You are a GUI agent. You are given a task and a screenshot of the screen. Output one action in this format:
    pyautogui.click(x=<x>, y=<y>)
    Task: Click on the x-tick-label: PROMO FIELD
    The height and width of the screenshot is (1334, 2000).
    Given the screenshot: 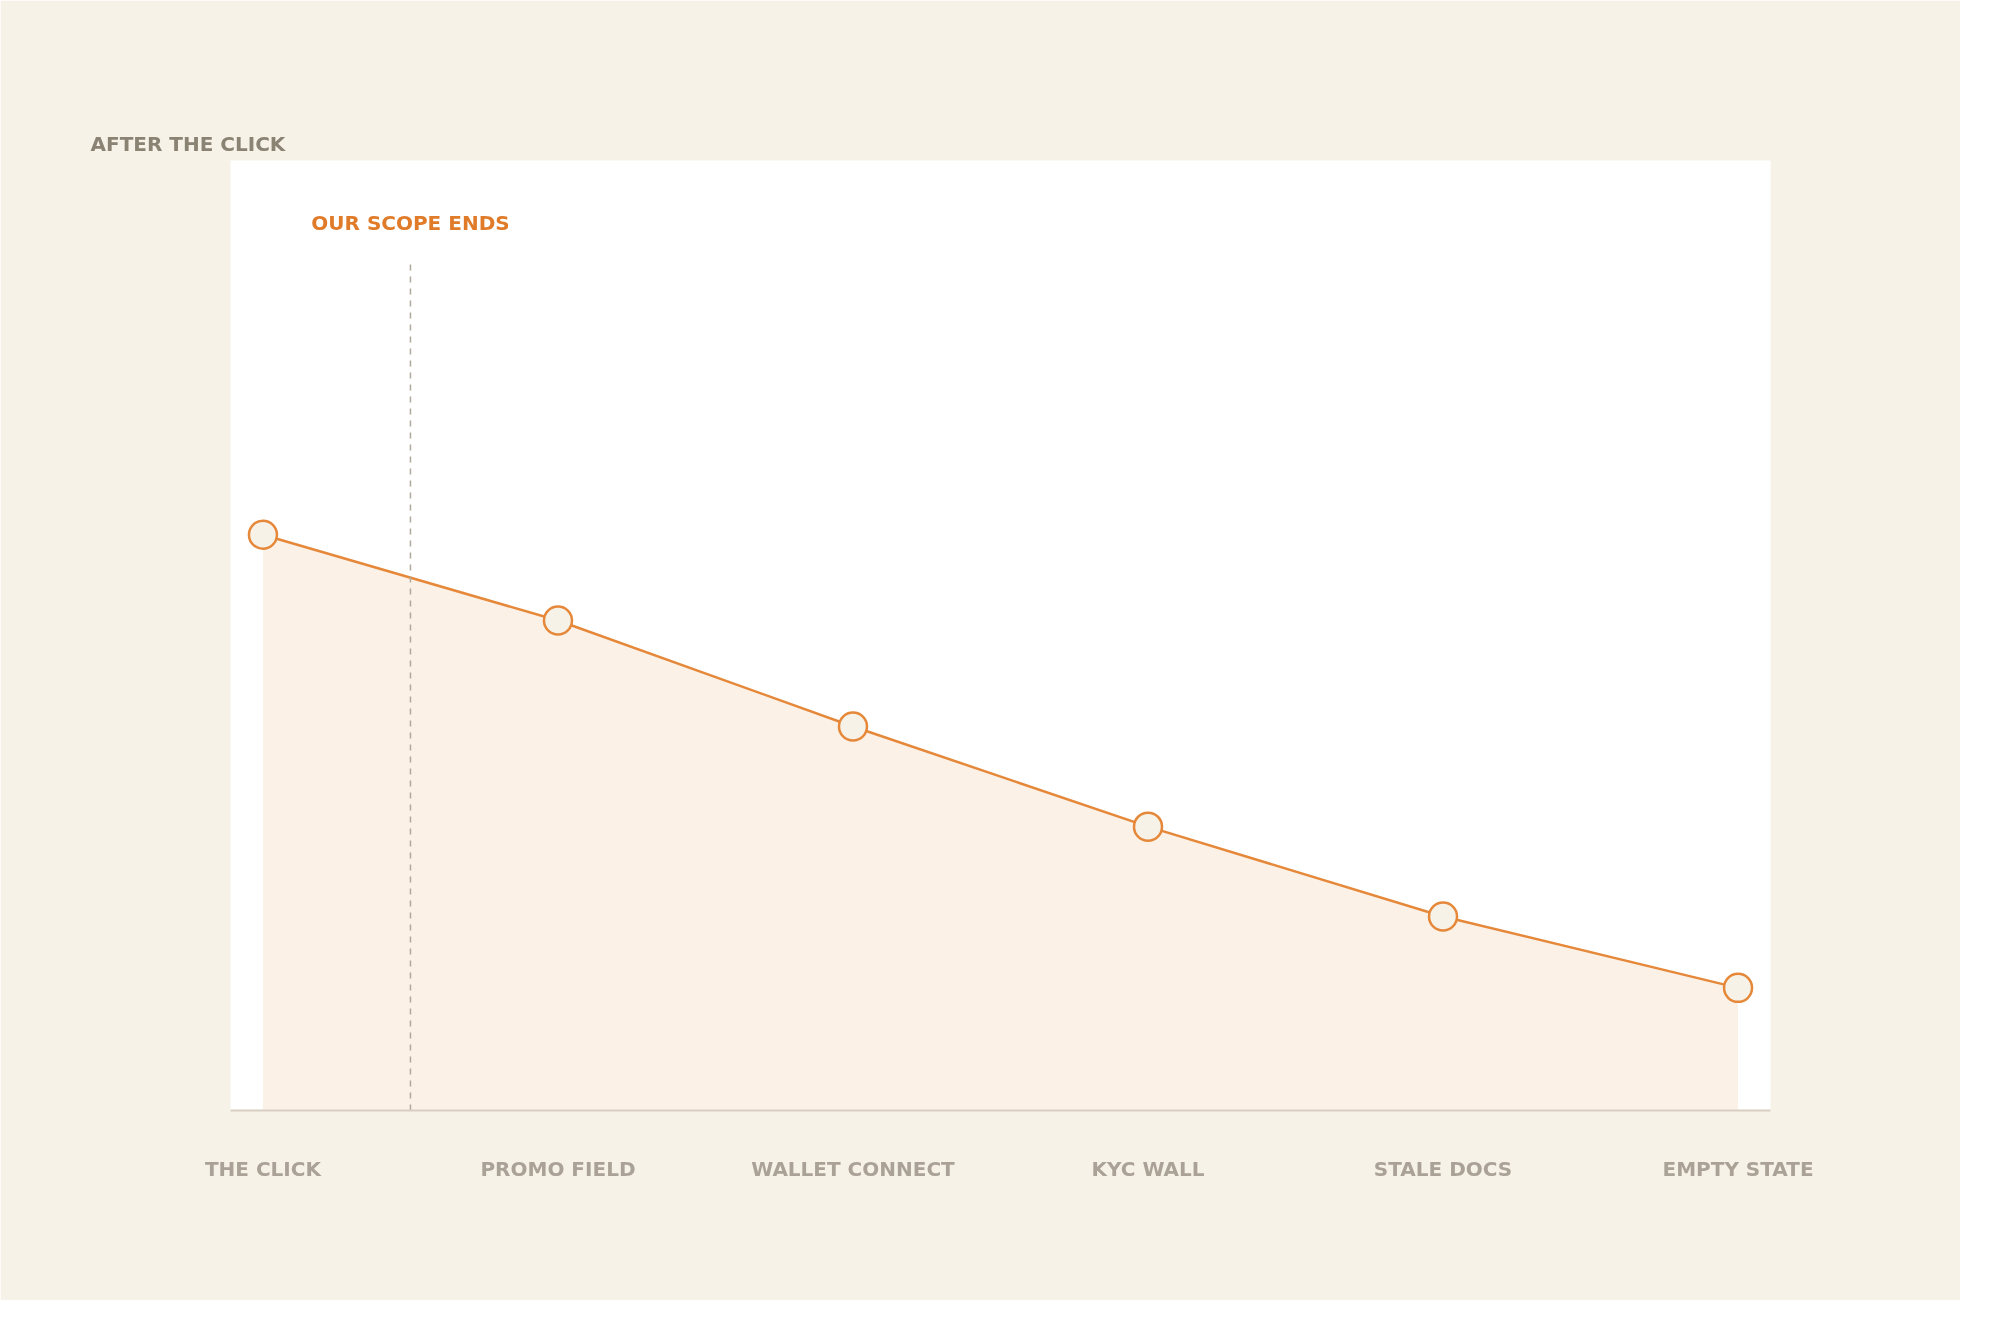 What is the action you would take?
    pyautogui.click(x=558, y=1168)
    